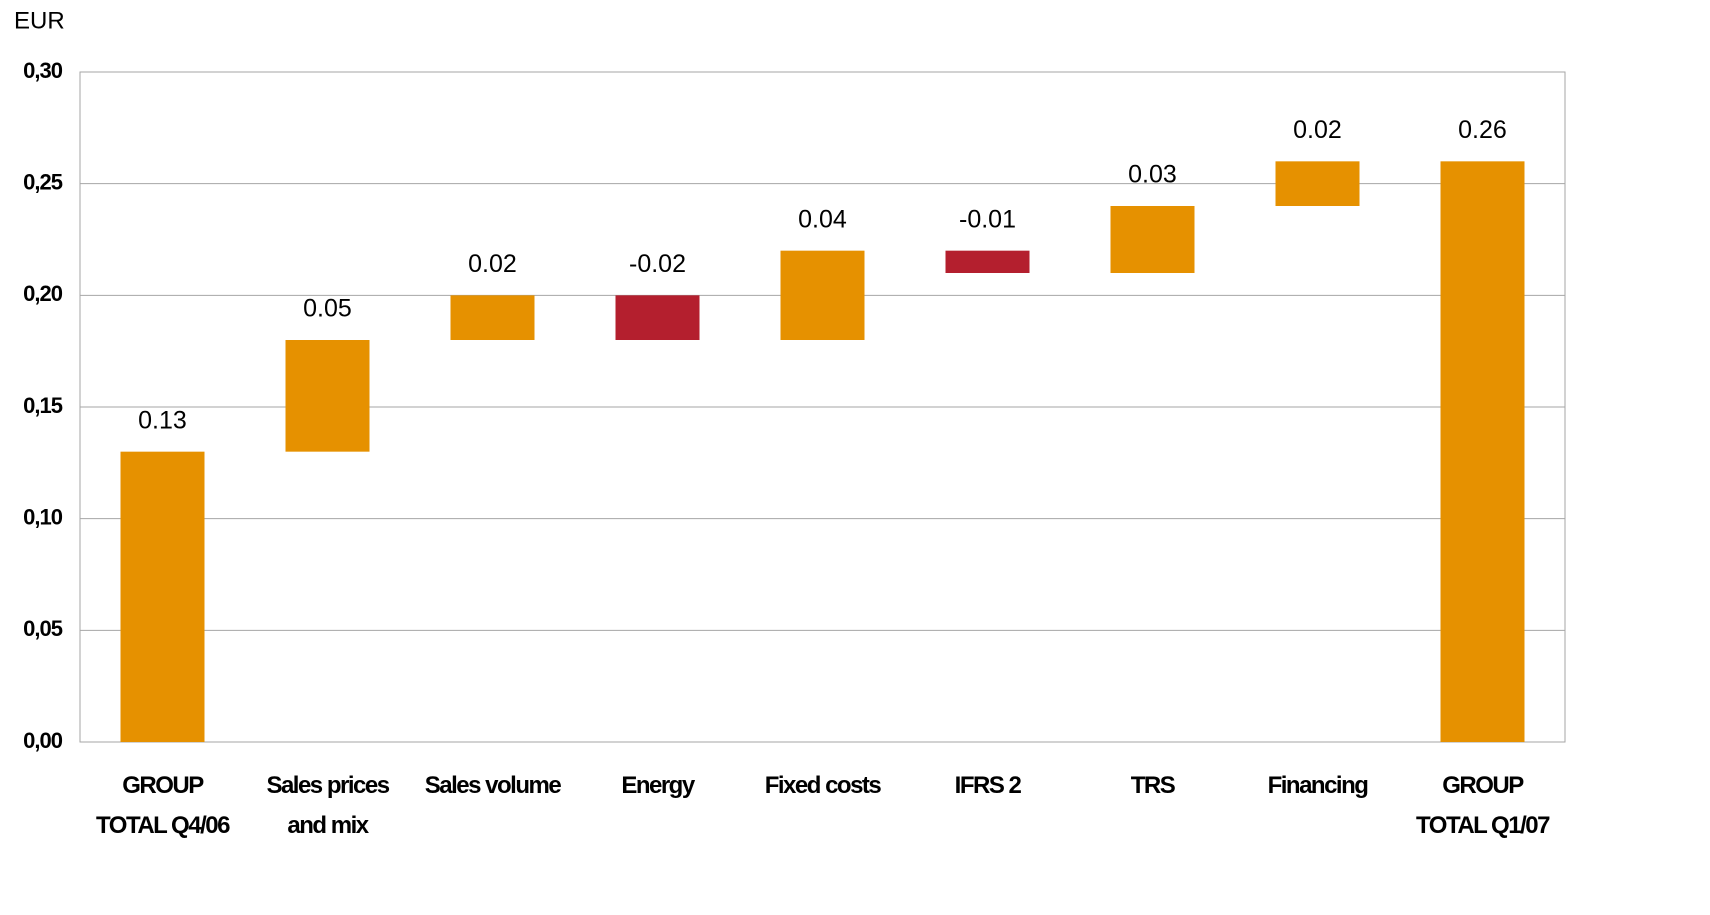 The image size is (1710, 915). Describe the element at coordinates (43, 740) in the screenshot. I see `y-tick-label: 0,00` at that location.